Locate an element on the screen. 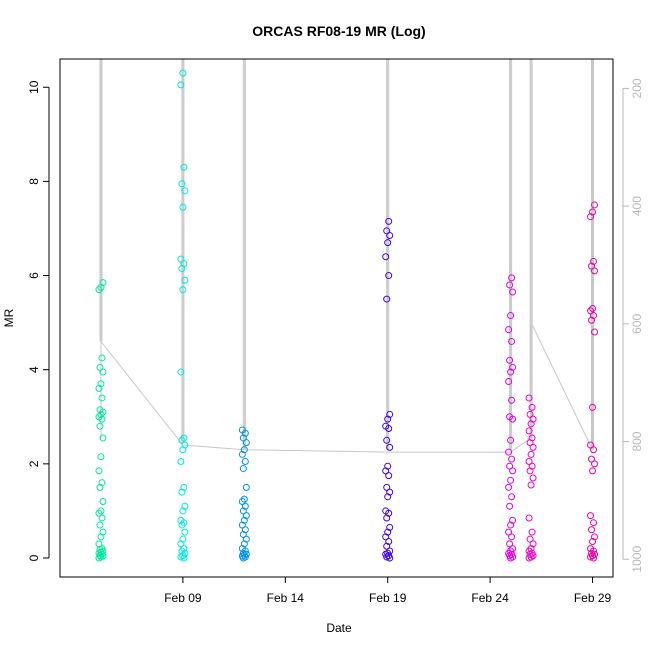  y-tick-label: 8 is located at coordinates (34, 181).